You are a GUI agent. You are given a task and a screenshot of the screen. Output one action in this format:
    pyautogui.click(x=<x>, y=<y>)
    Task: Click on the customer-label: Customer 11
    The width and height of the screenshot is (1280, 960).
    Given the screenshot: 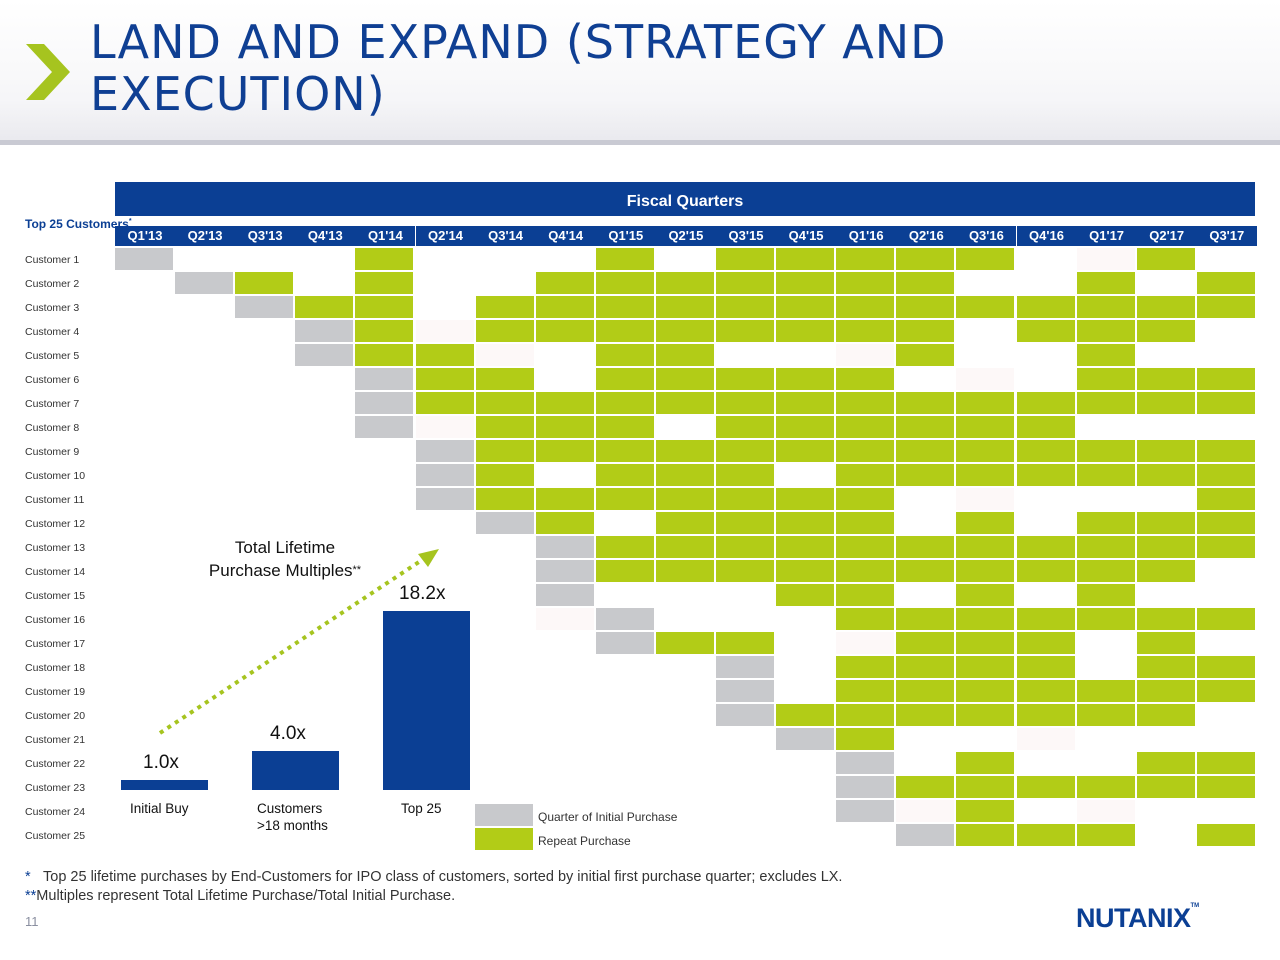 What is the action you would take?
    pyautogui.click(x=55, y=500)
    